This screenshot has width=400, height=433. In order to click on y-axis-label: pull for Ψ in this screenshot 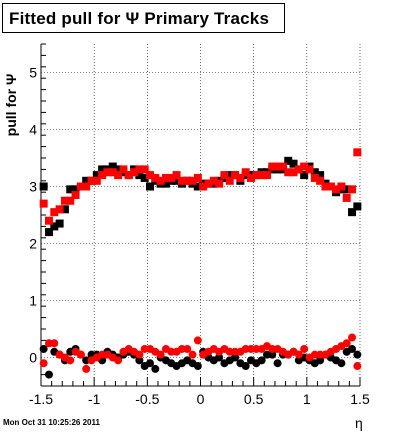, I will do `click(11, 105)`.